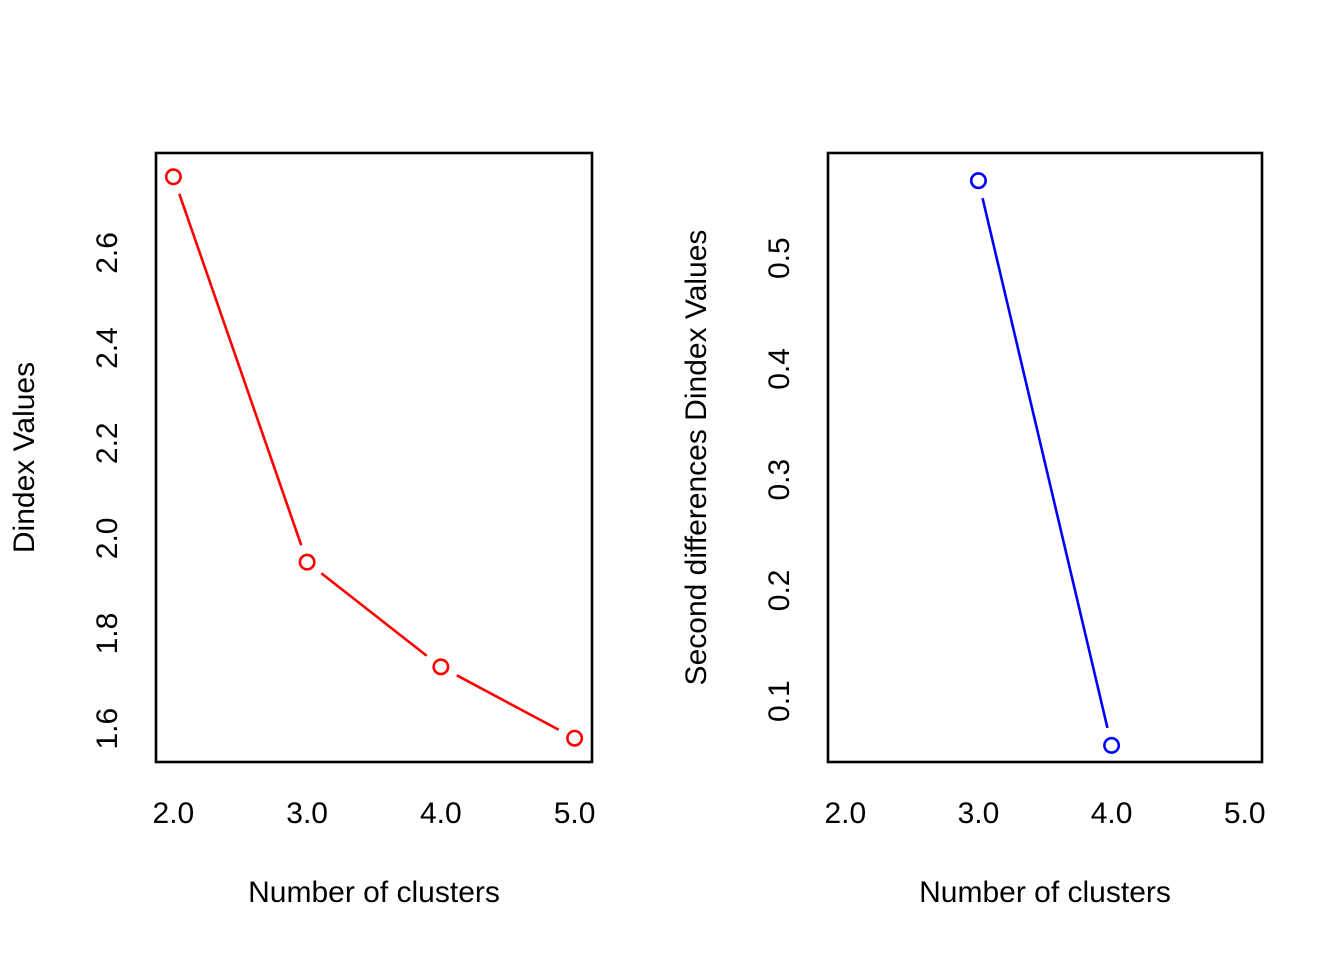 The image size is (1344, 960). Describe the element at coordinates (779, 591) in the screenshot. I see `y-tick-label: 0.2` at that location.